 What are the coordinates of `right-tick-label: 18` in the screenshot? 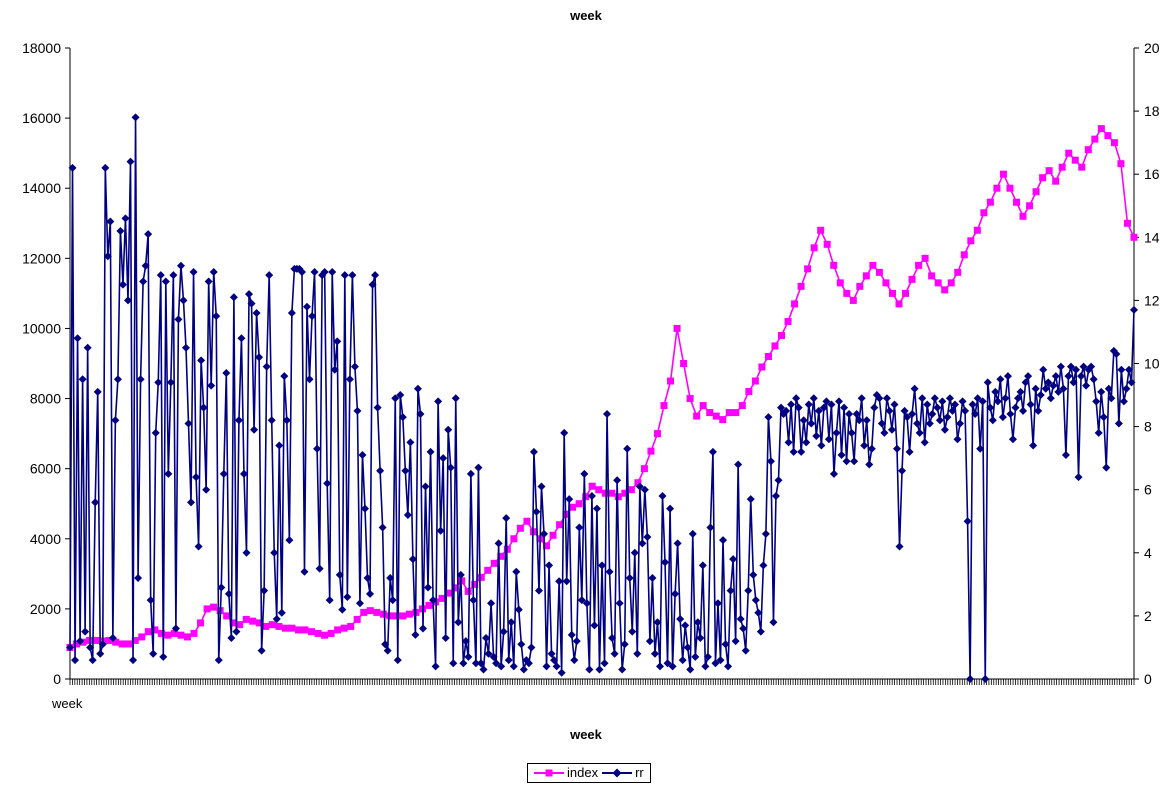 It's located at (1152, 111).